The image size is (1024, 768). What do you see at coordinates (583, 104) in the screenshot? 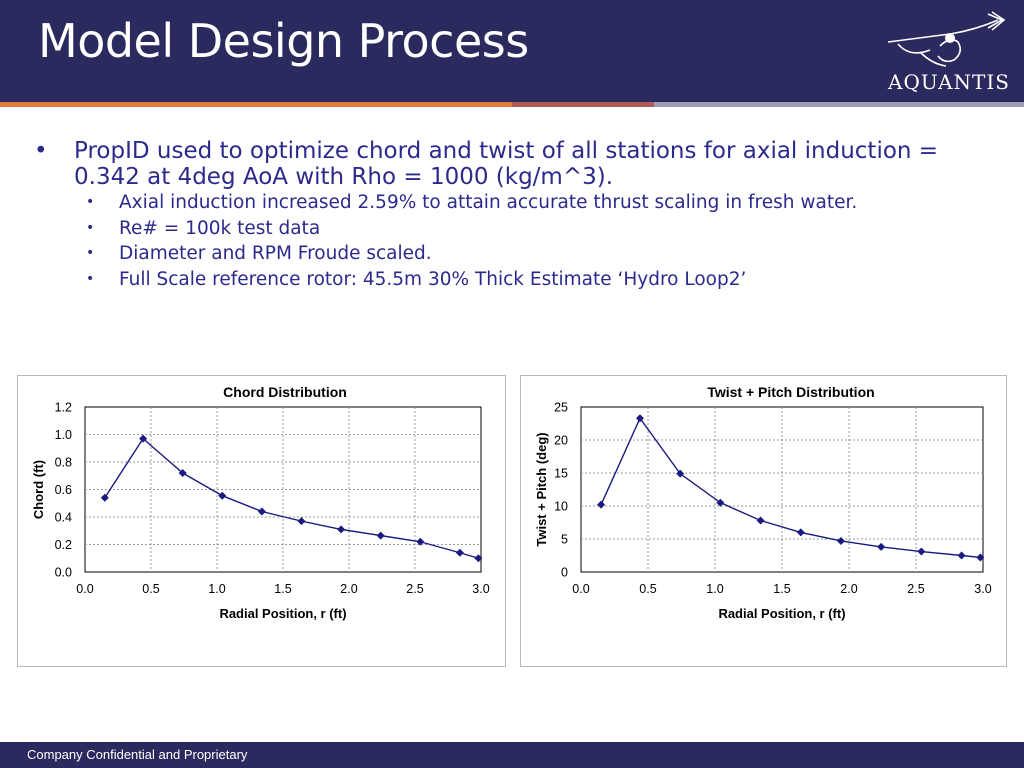
I see `header-stripe-red` at bounding box center [583, 104].